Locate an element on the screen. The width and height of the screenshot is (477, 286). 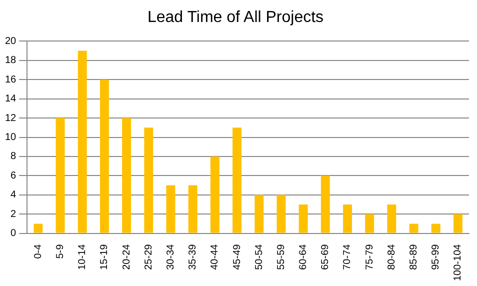
x-tick-label: 25-29 is located at coordinates (148, 257).